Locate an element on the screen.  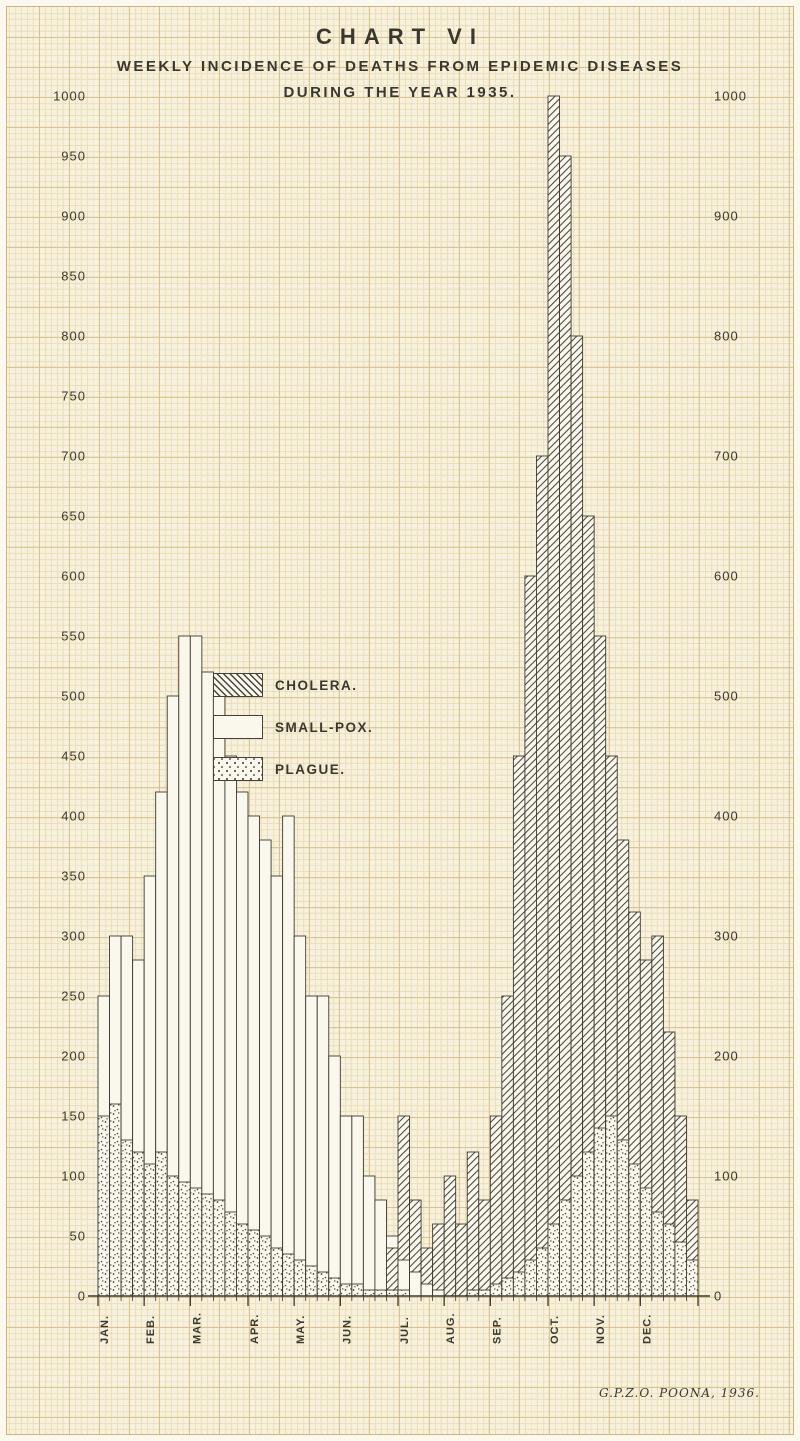
y-axis-label-left: 600 is located at coordinates (73, 576).